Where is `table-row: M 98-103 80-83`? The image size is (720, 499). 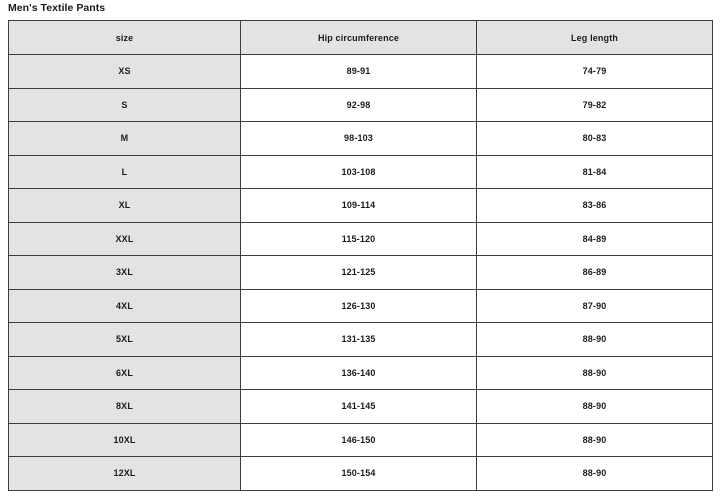 table-row: M 98-103 80-83 is located at coordinates (360, 138).